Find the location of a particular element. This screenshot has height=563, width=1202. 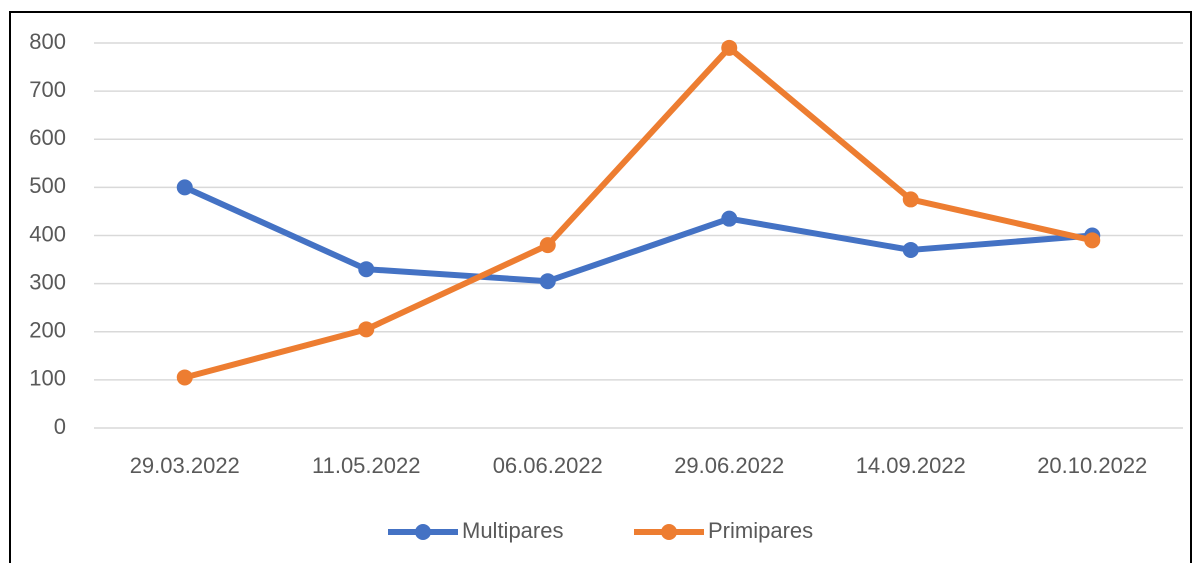

series-line is located at coordinates (638, 234).